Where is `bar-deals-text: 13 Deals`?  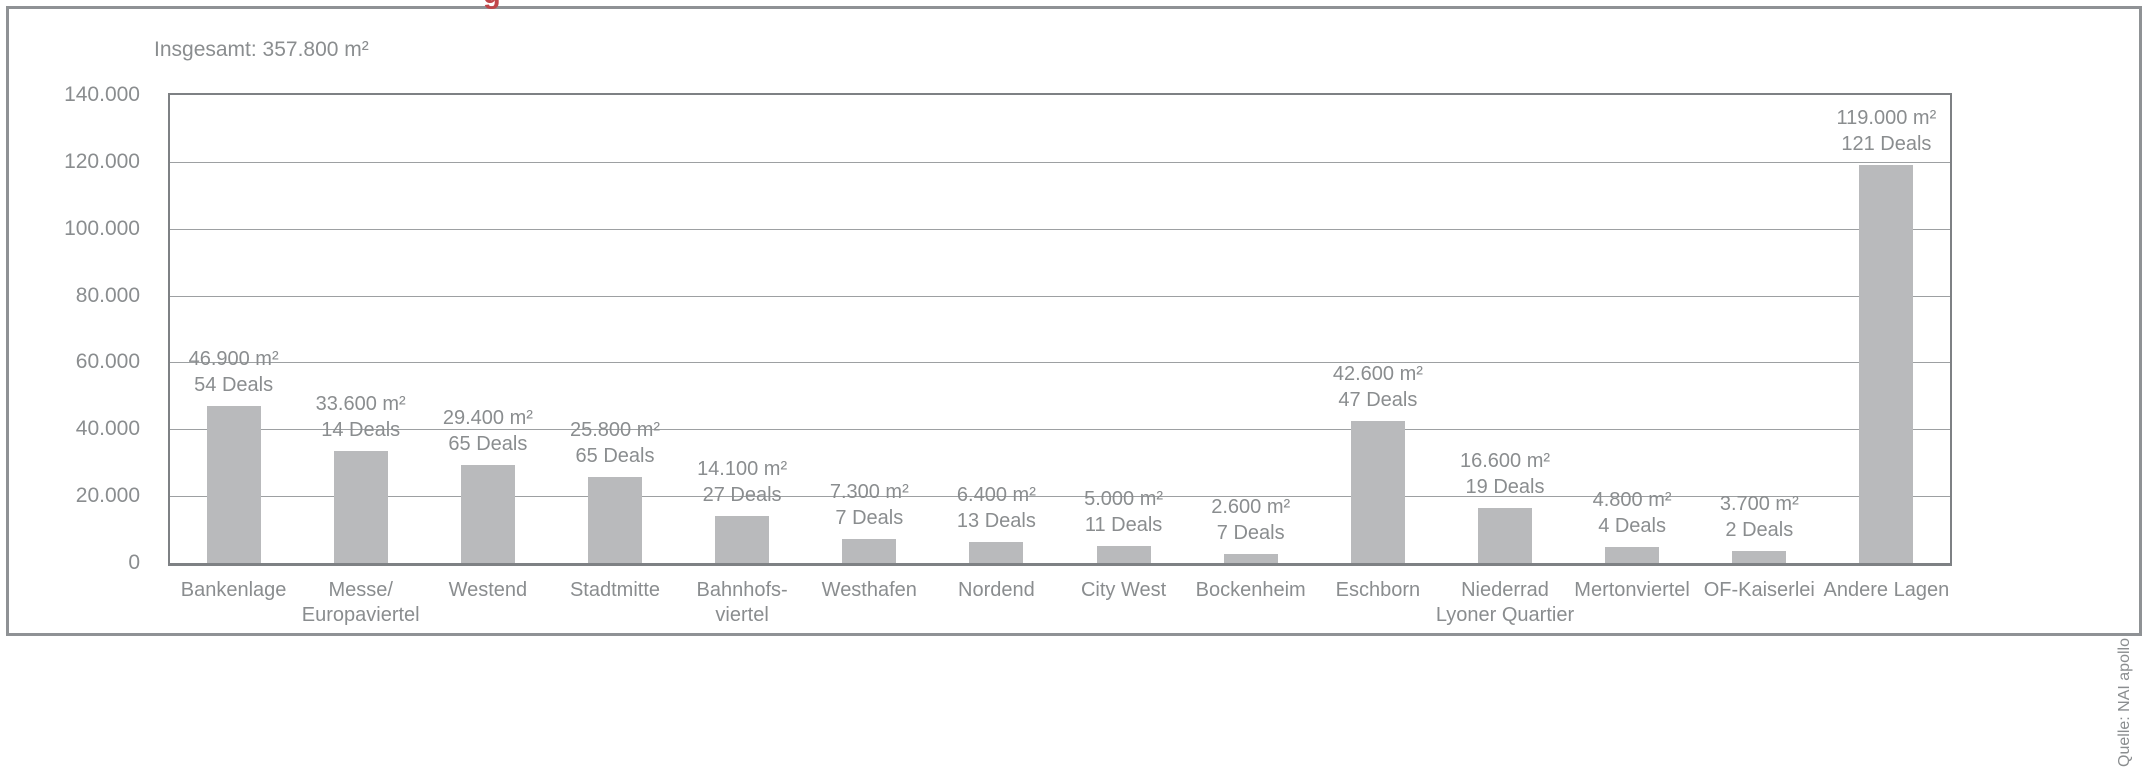 bar-deals-text: 13 Deals is located at coordinates (996, 521).